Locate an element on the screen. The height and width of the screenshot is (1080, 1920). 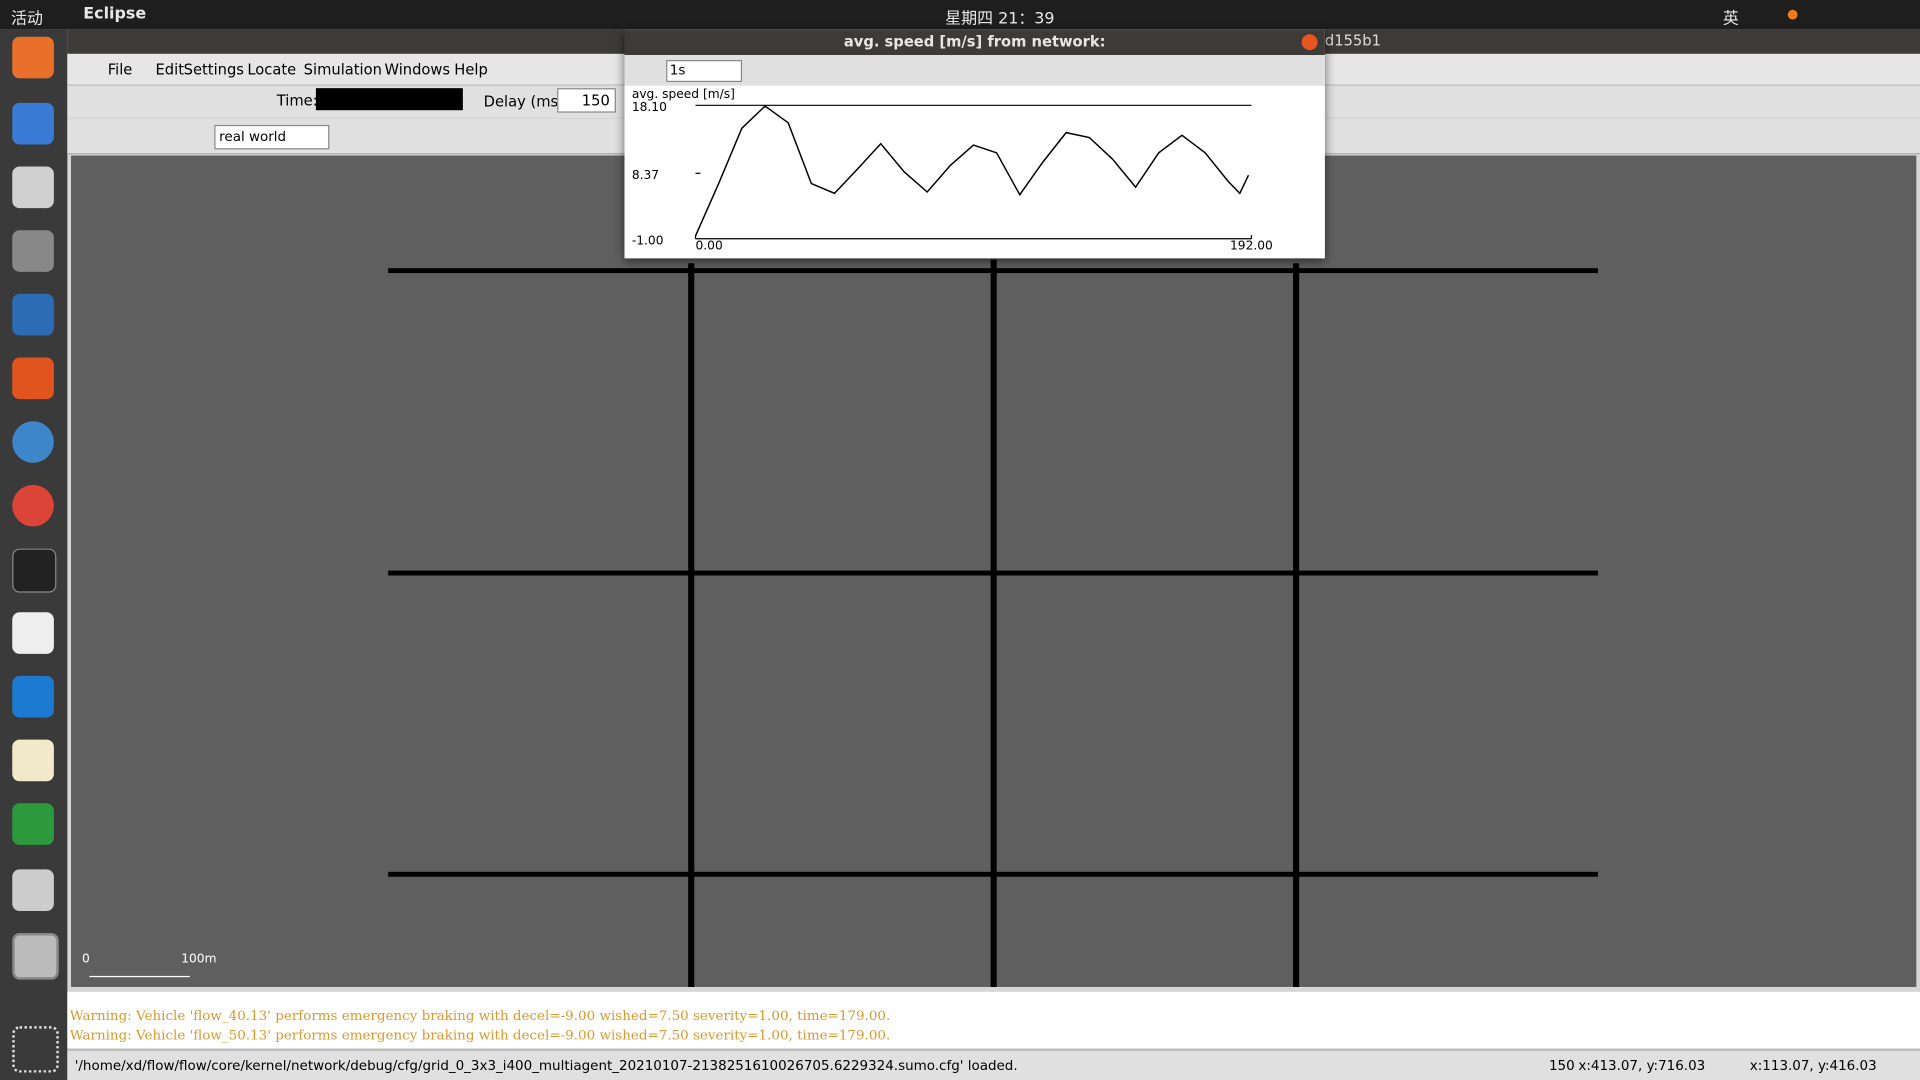
music-icon is located at coordinates (33, 251).